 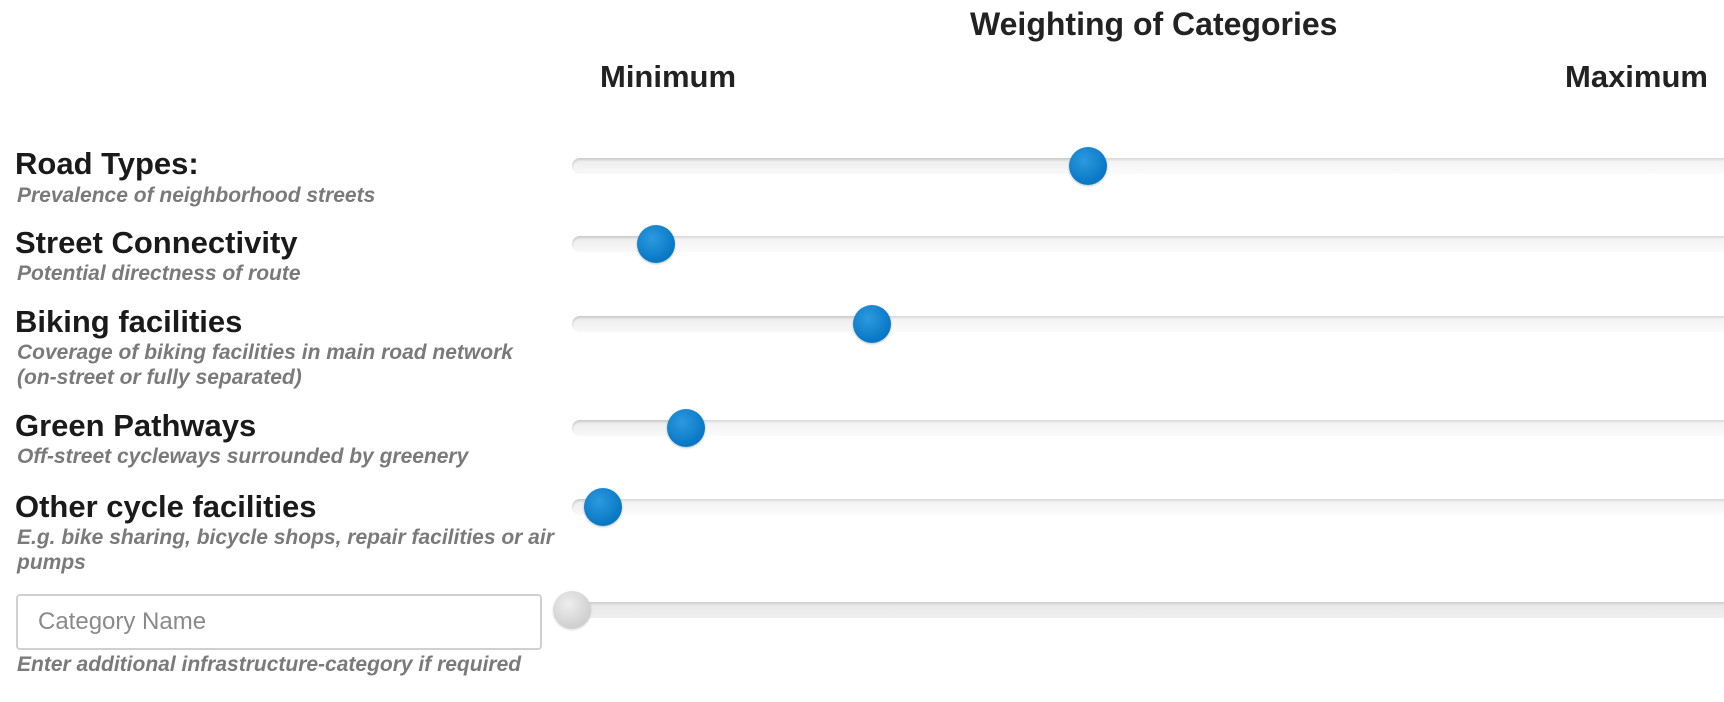 I want to click on weight-slider-custom-category, so click(x=1138, y=610).